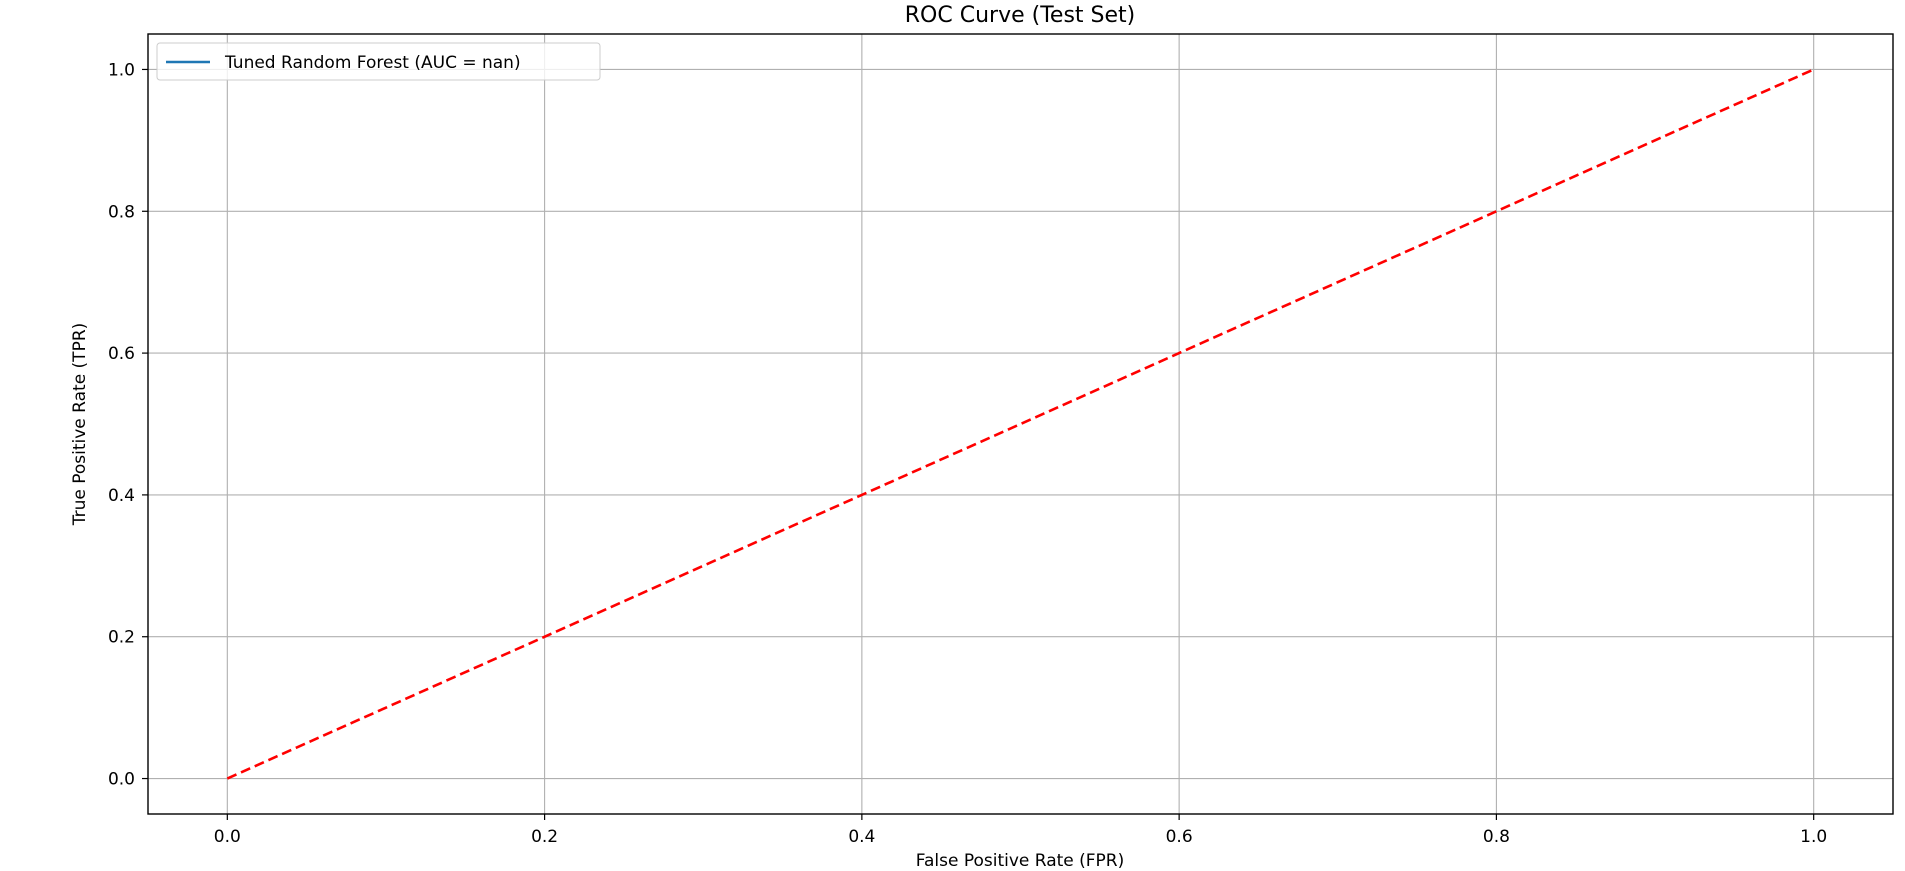  What do you see at coordinates (121, 780) in the screenshot?
I see `y-tick-label: 0.0` at bounding box center [121, 780].